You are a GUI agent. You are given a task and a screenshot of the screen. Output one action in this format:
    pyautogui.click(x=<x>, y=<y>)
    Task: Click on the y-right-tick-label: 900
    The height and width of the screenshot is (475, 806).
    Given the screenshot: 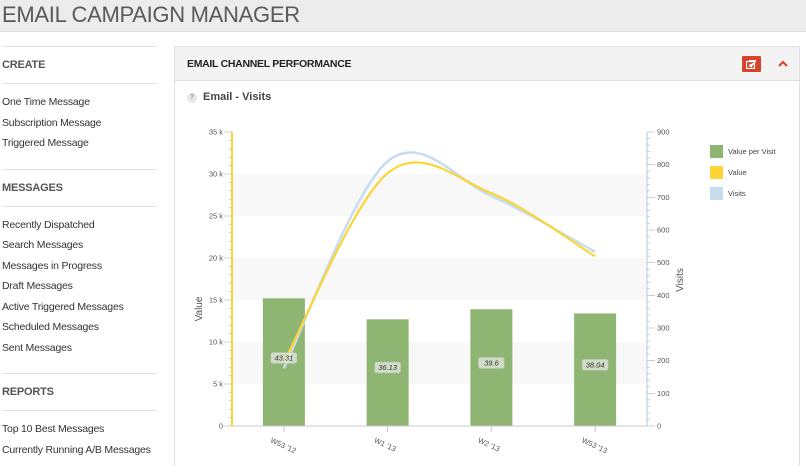 What is the action you would take?
    pyautogui.click(x=663, y=132)
    